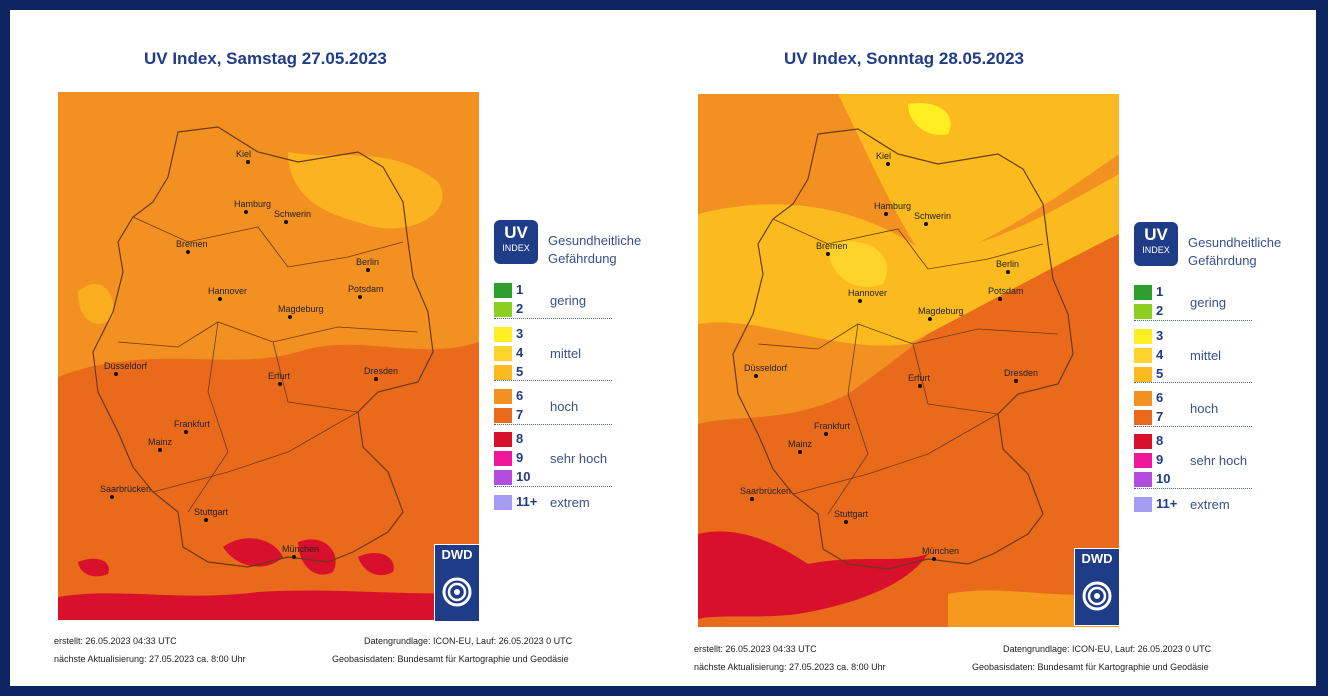  What do you see at coordinates (265, 58) in the screenshot?
I see `map-title: UV Index, Samstag 27.05.2023` at bounding box center [265, 58].